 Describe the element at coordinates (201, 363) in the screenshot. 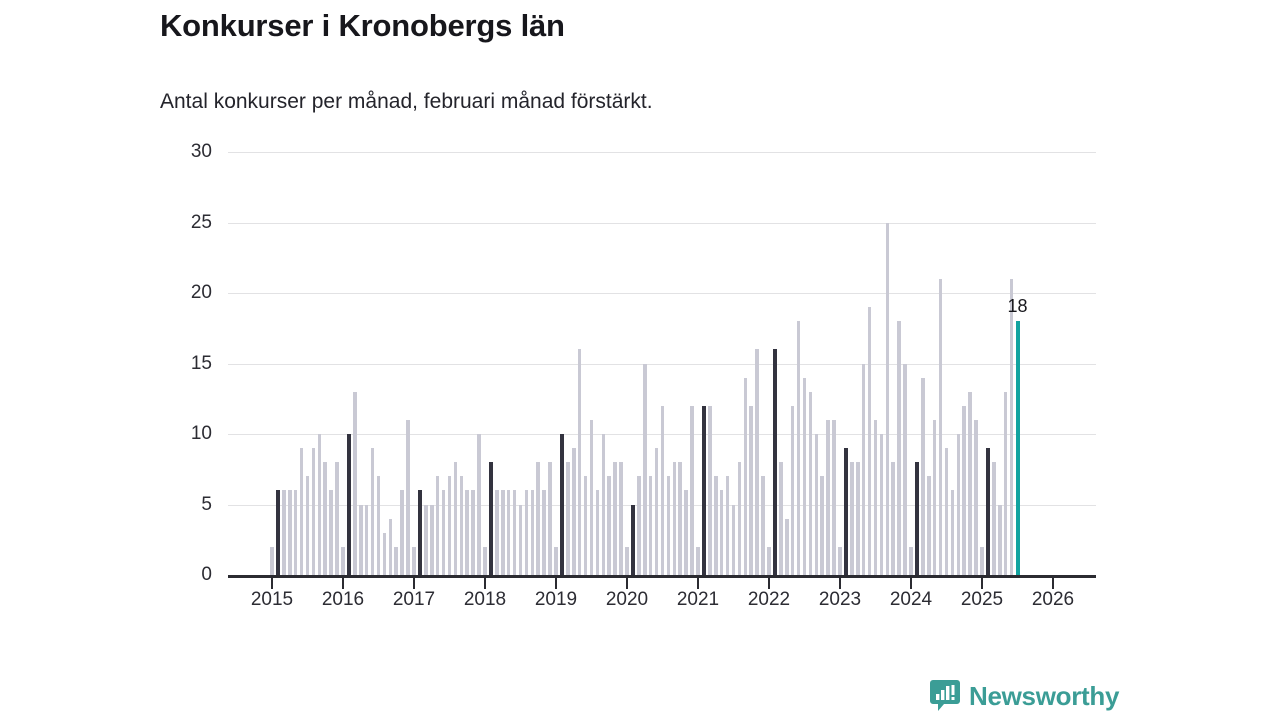

I see `y-tick-label-15: 15` at that location.